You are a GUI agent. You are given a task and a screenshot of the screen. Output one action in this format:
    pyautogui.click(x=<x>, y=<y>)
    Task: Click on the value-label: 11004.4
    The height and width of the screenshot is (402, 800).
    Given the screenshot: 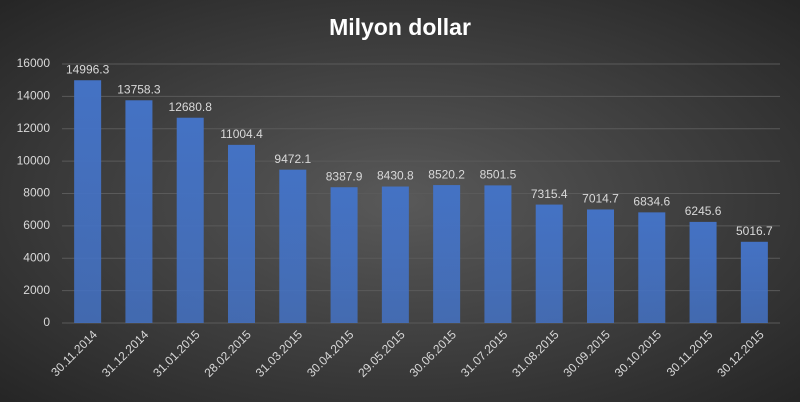 What is the action you would take?
    pyautogui.click(x=241, y=134)
    